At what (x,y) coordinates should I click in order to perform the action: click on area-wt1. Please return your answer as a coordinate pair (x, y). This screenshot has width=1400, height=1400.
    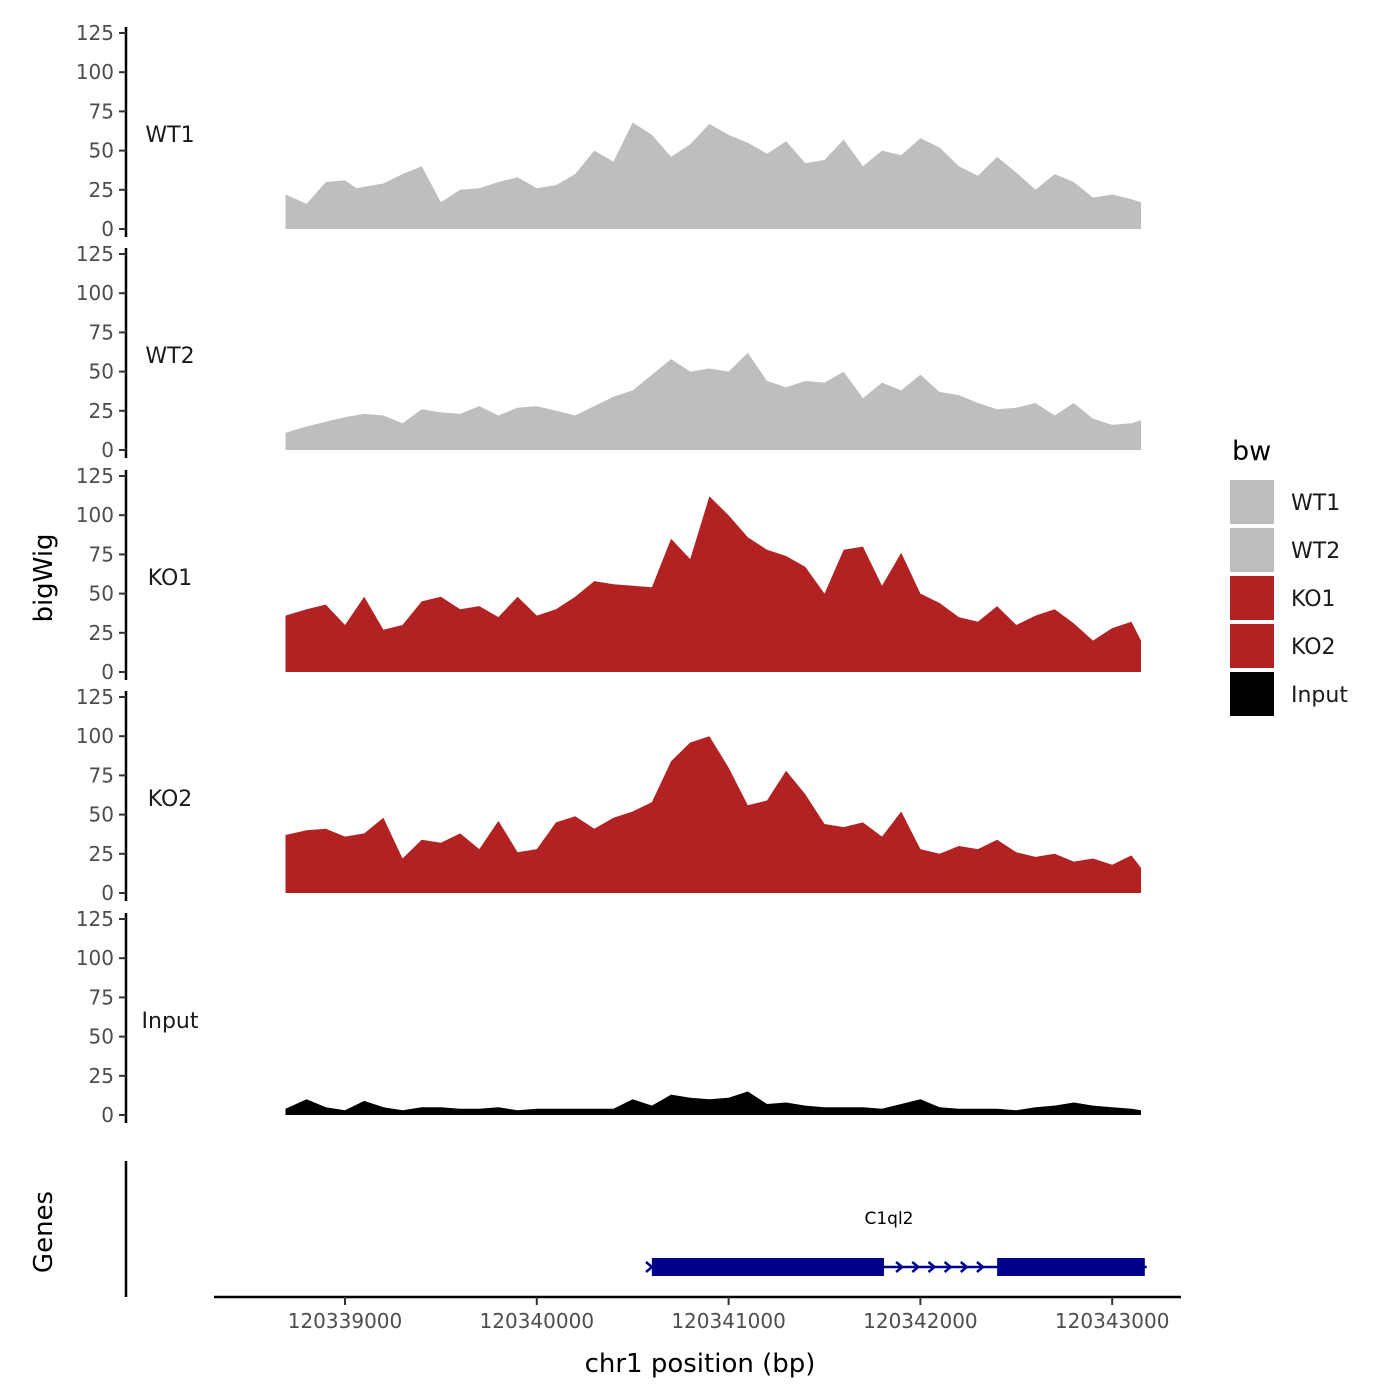
    Looking at the image, I should click on (713, 175).